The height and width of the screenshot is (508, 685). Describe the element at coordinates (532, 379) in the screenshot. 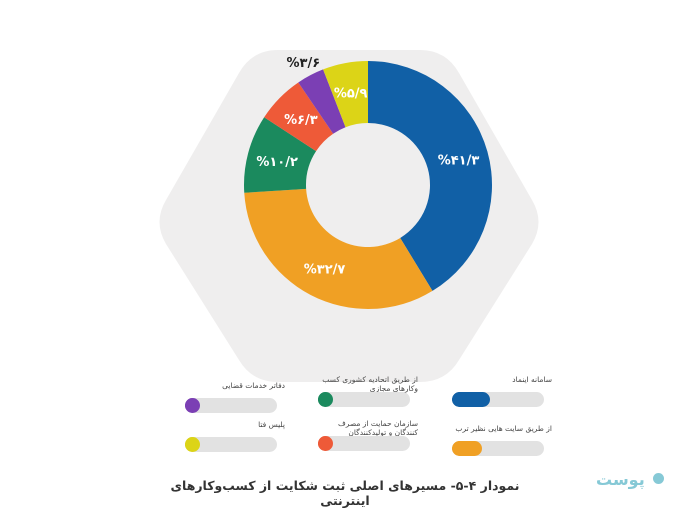

I see `legend-label: سامانه اینماد` at that location.